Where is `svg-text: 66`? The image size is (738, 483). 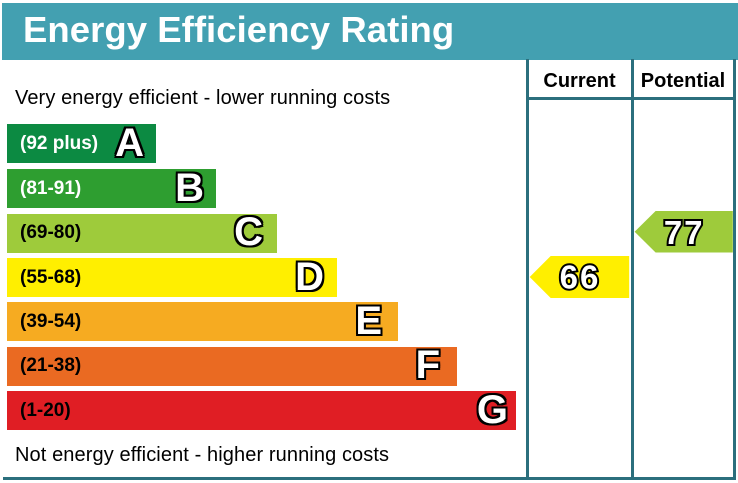 svg-text: 66 is located at coordinates (580, 277).